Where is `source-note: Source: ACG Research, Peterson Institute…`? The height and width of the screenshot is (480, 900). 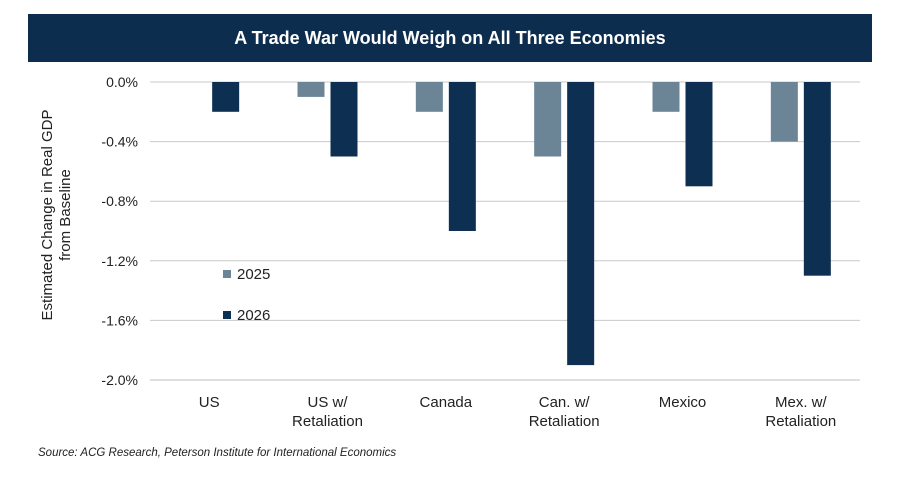
source-note: Source: ACG Research, Peterson Institute… is located at coordinates (217, 453).